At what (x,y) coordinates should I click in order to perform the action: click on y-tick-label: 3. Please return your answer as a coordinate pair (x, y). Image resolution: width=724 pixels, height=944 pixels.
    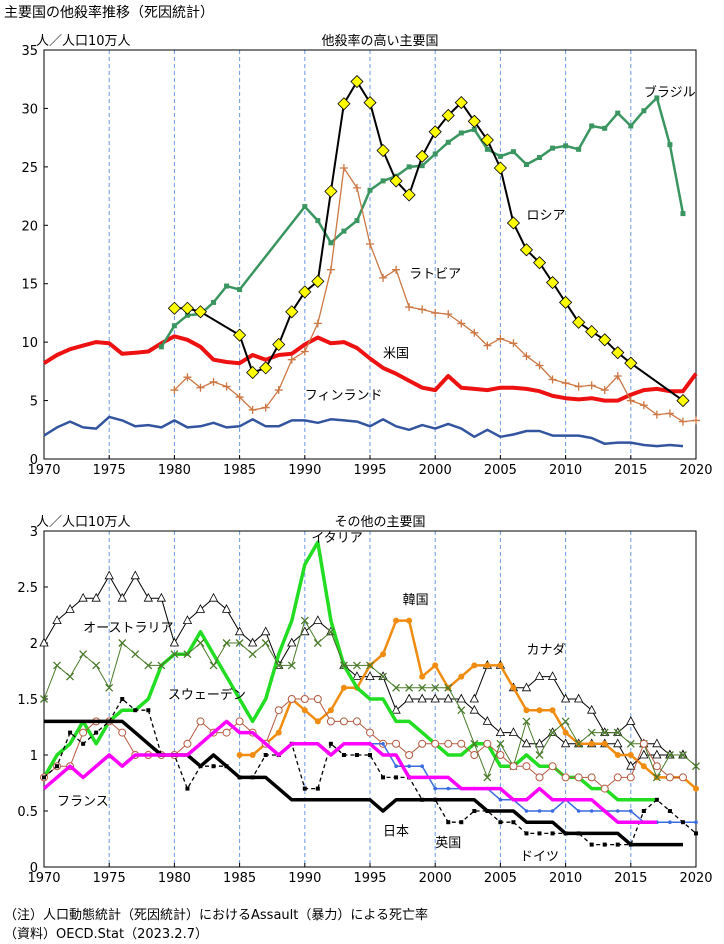
    Looking at the image, I should click on (34, 532).